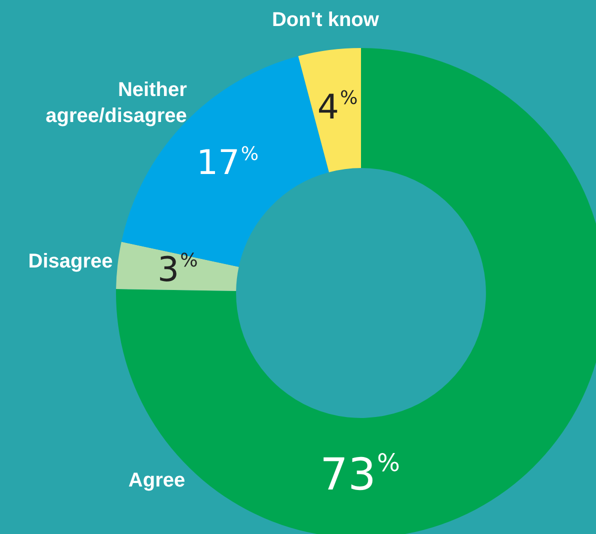 This screenshot has height=534, width=596. Describe the element at coordinates (360, 474) in the screenshot. I see `data-label: 73%` at that location.